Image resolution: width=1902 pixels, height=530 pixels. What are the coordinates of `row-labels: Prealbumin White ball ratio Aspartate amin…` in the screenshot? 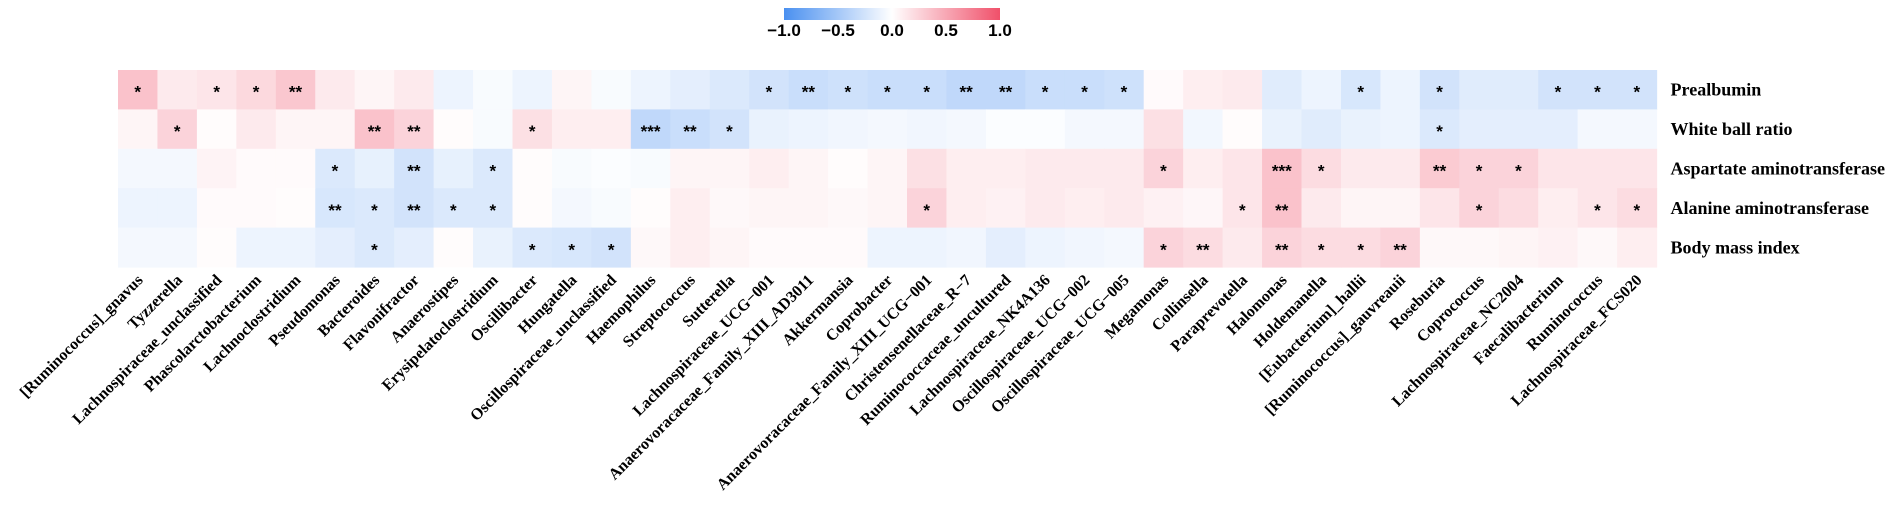 It's located at (1778, 169).